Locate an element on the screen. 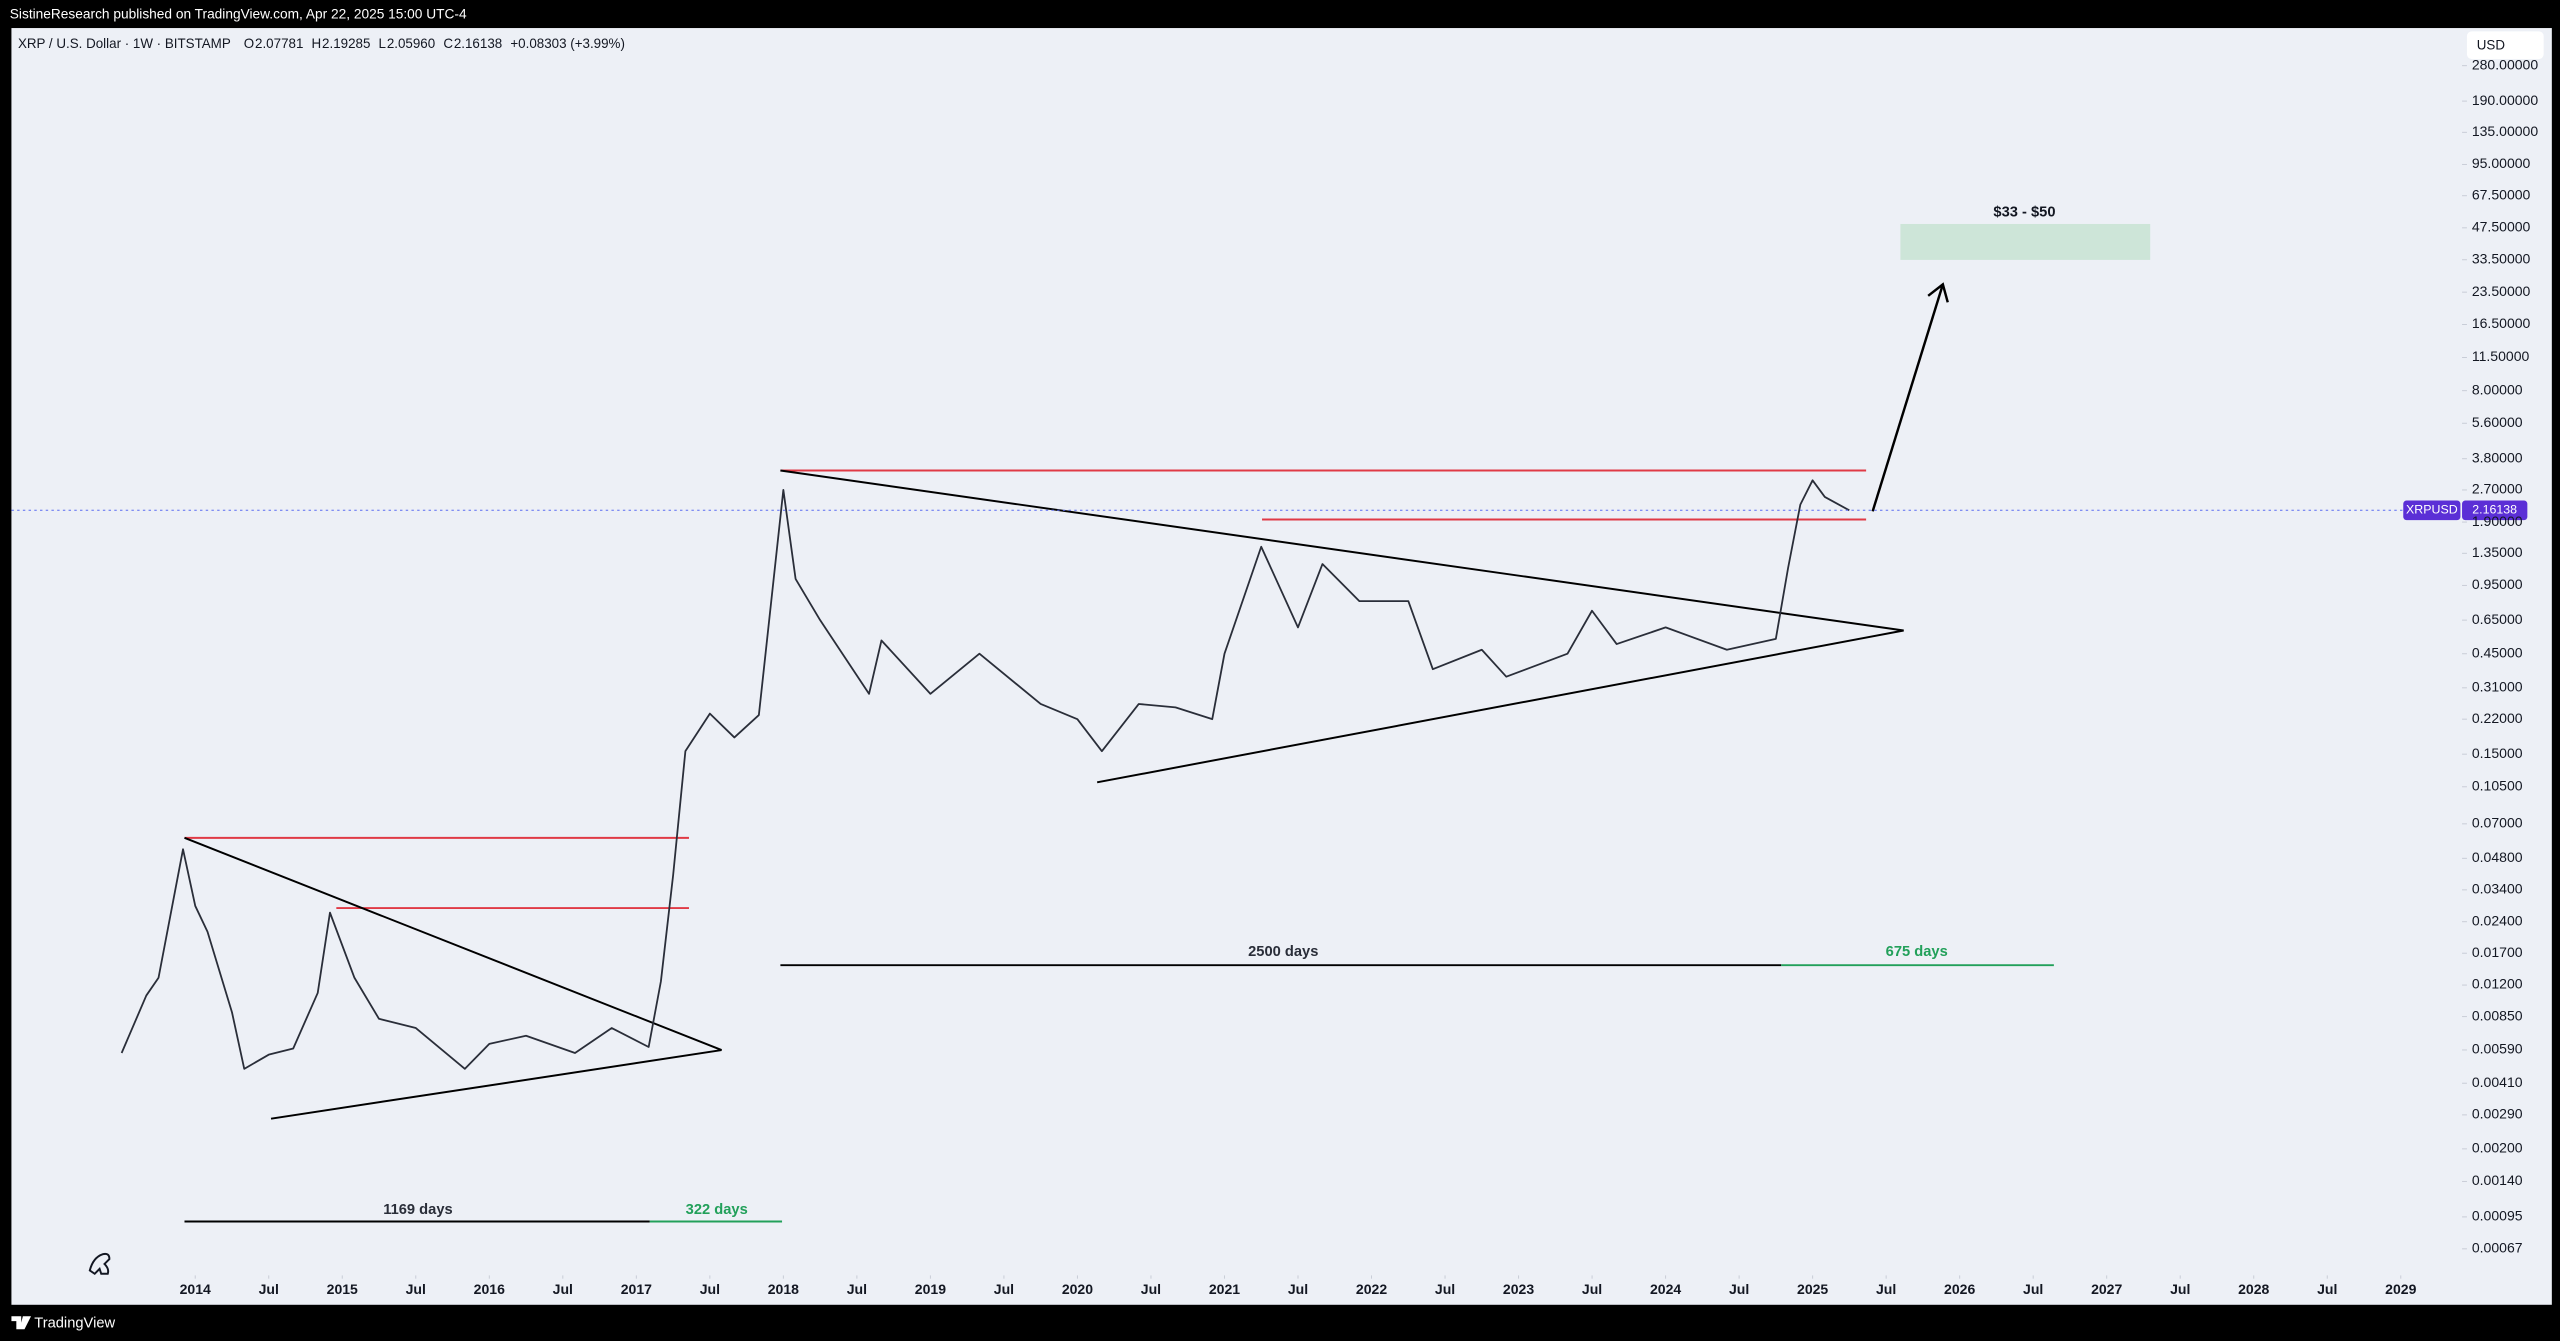 This screenshot has height=1341, width=2560. y-tick-label: 0.00200 is located at coordinates (2497, 1148).